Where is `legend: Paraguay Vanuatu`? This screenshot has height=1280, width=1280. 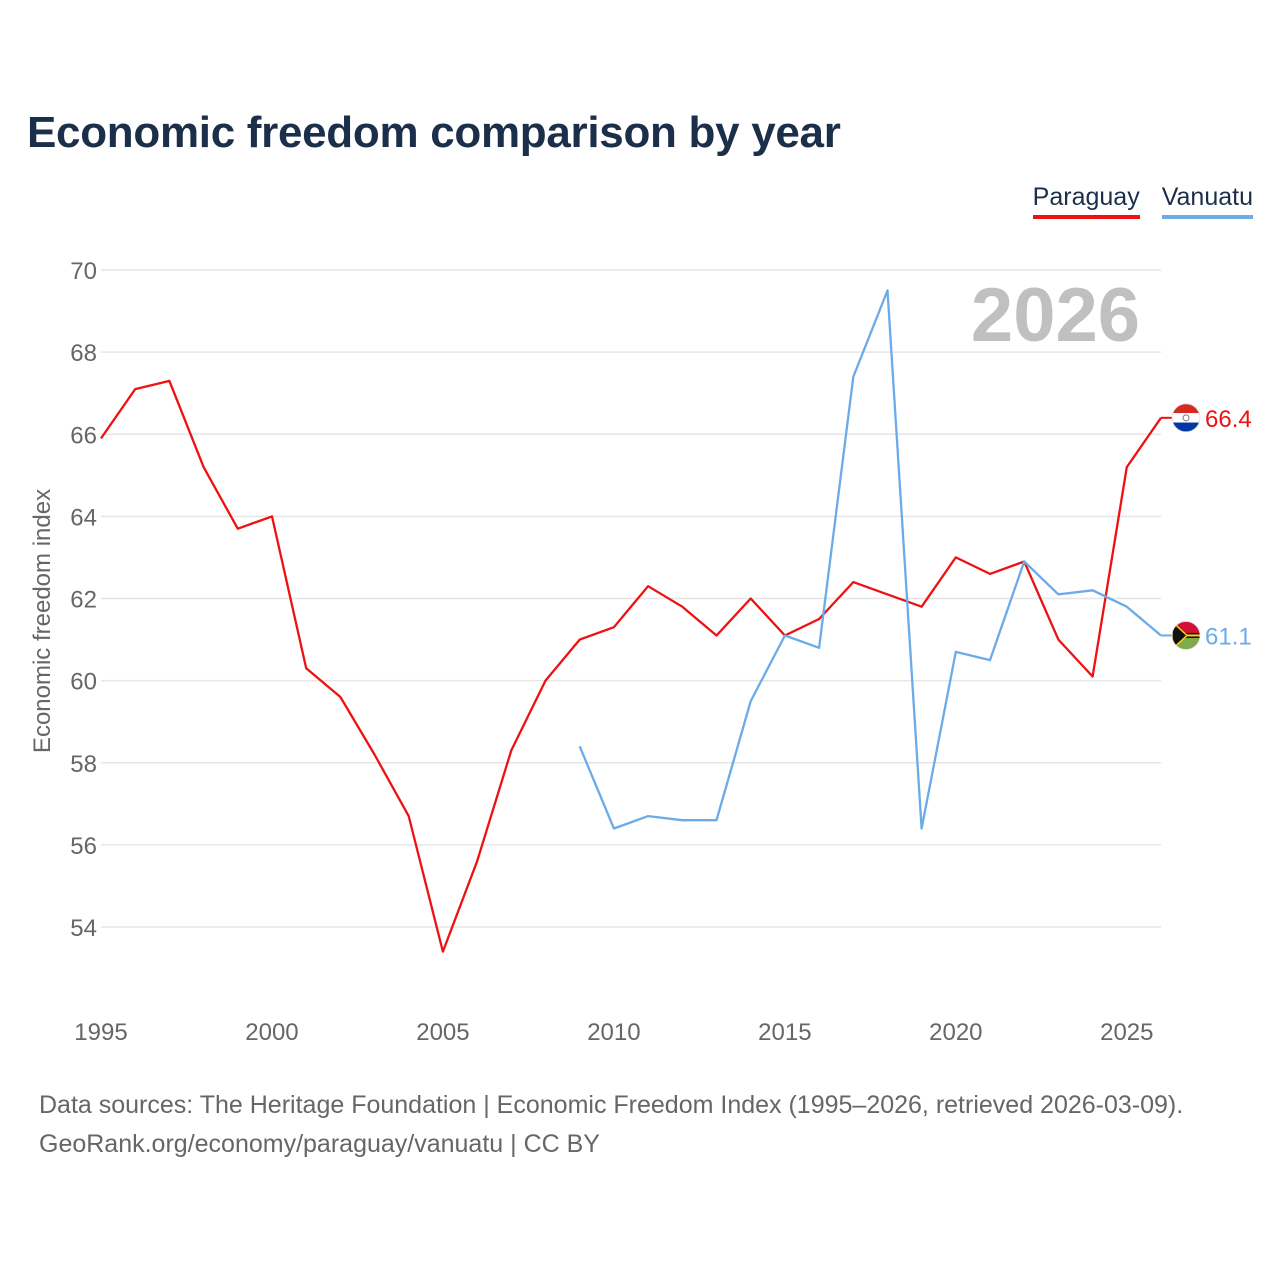
legend: Paraguay Vanuatu is located at coordinates (1142, 201).